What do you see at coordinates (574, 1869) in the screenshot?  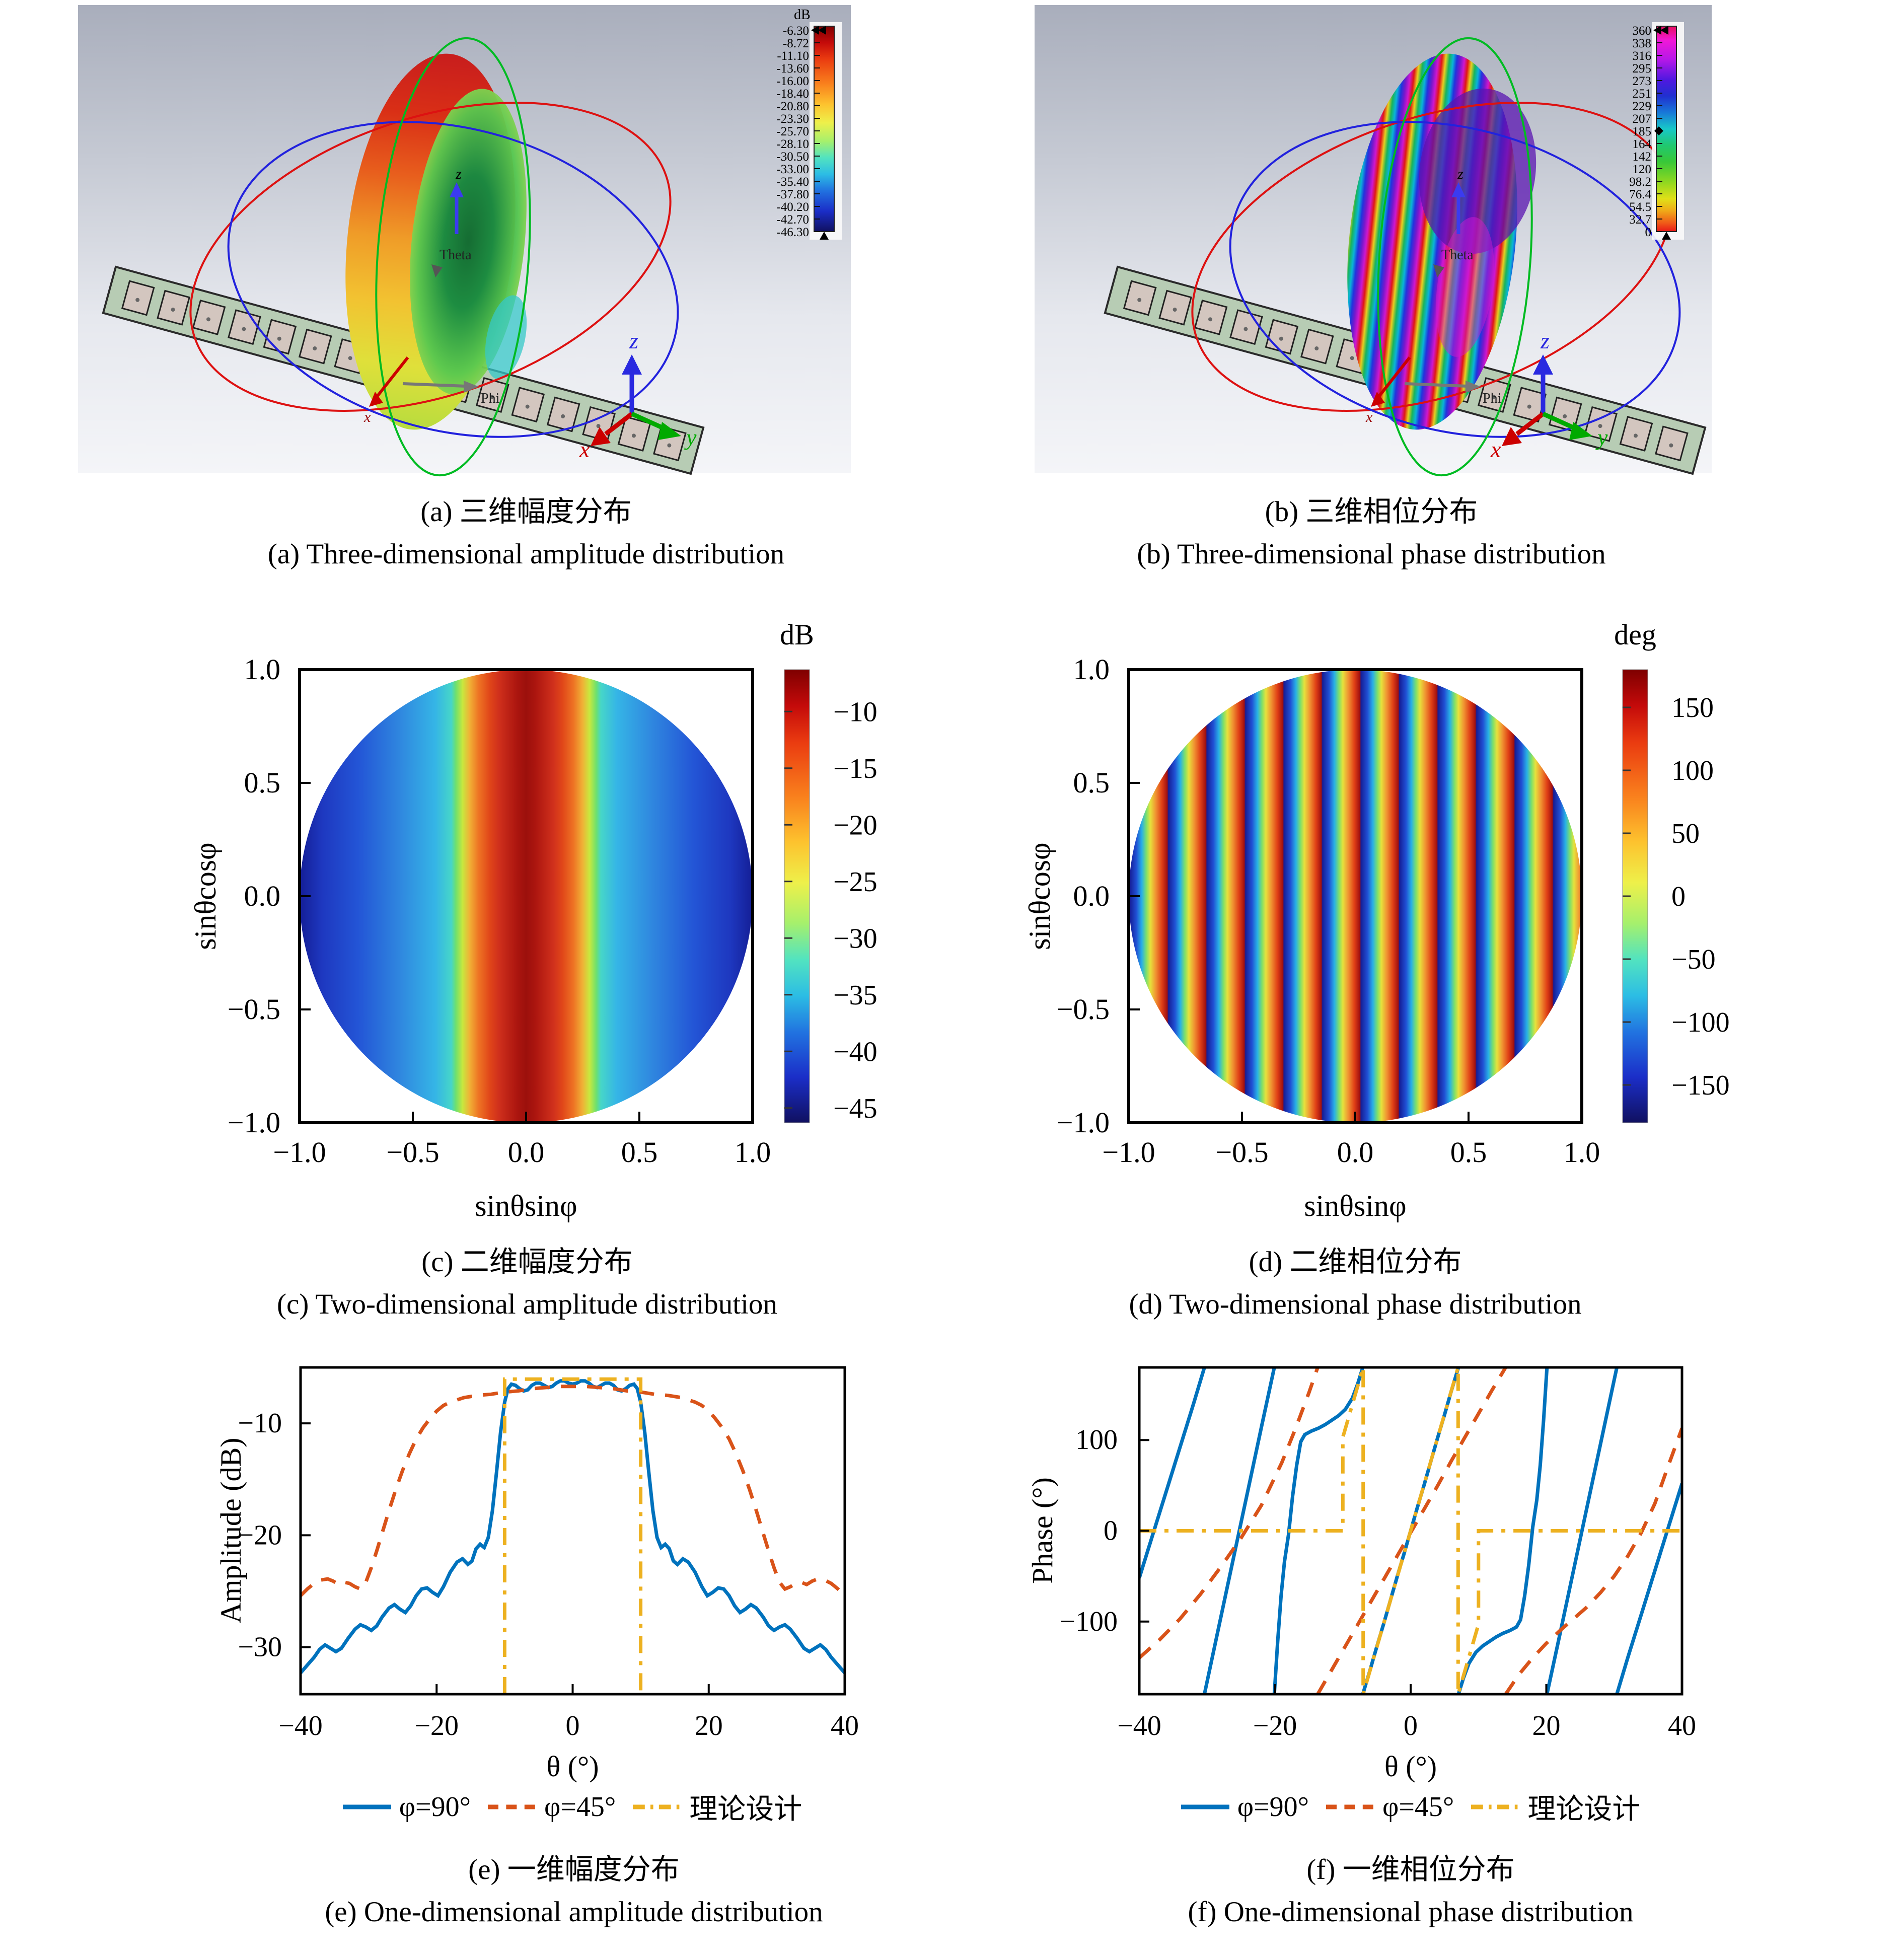 I see `caption-e-zh: (e) 一维幅度分布` at bounding box center [574, 1869].